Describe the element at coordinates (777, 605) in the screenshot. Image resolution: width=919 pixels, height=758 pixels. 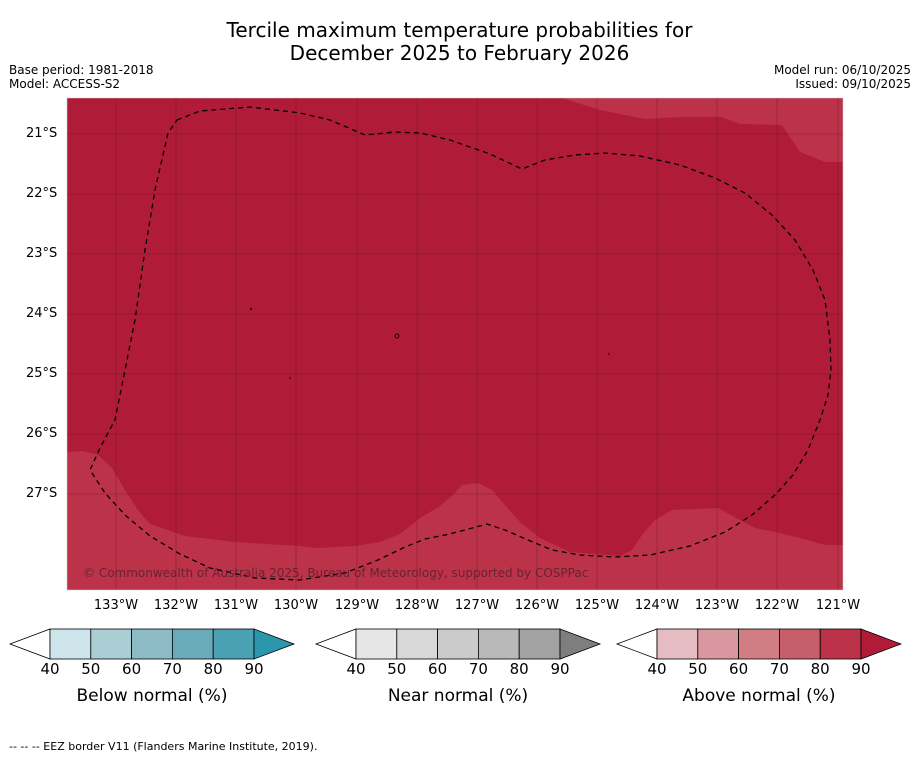
I see `longitude-label: 122°W` at that location.